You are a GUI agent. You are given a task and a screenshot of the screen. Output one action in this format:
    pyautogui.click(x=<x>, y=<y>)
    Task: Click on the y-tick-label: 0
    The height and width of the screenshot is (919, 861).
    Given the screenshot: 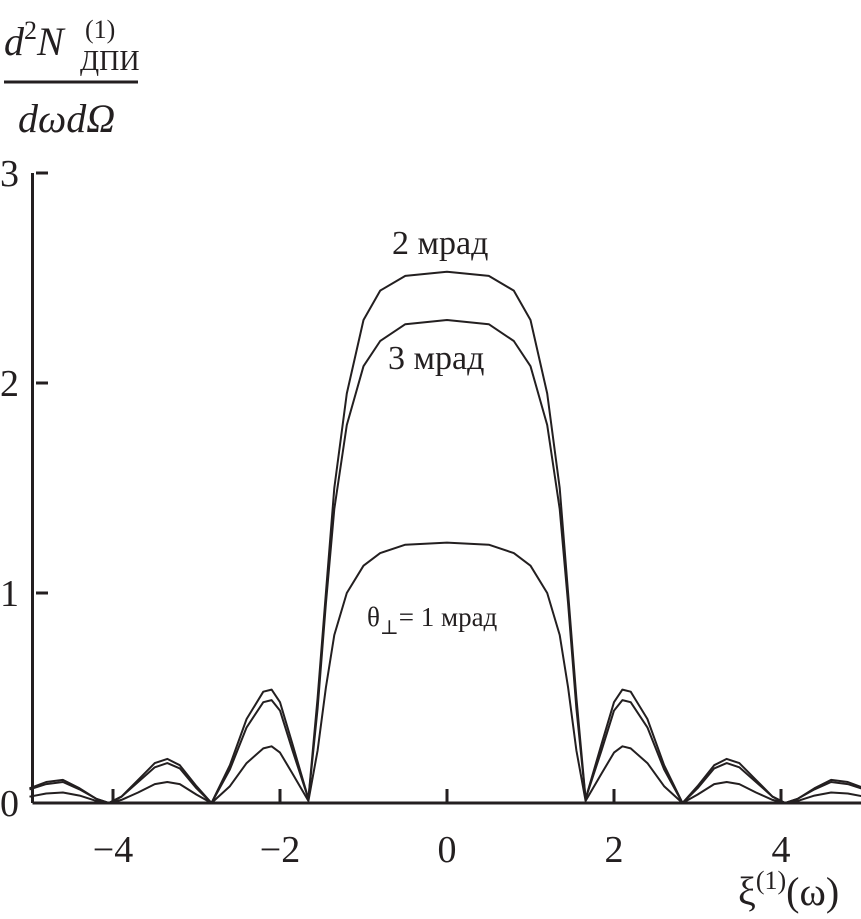 What is the action you would take?
    pyautogui.click(x=9, y=804)
    